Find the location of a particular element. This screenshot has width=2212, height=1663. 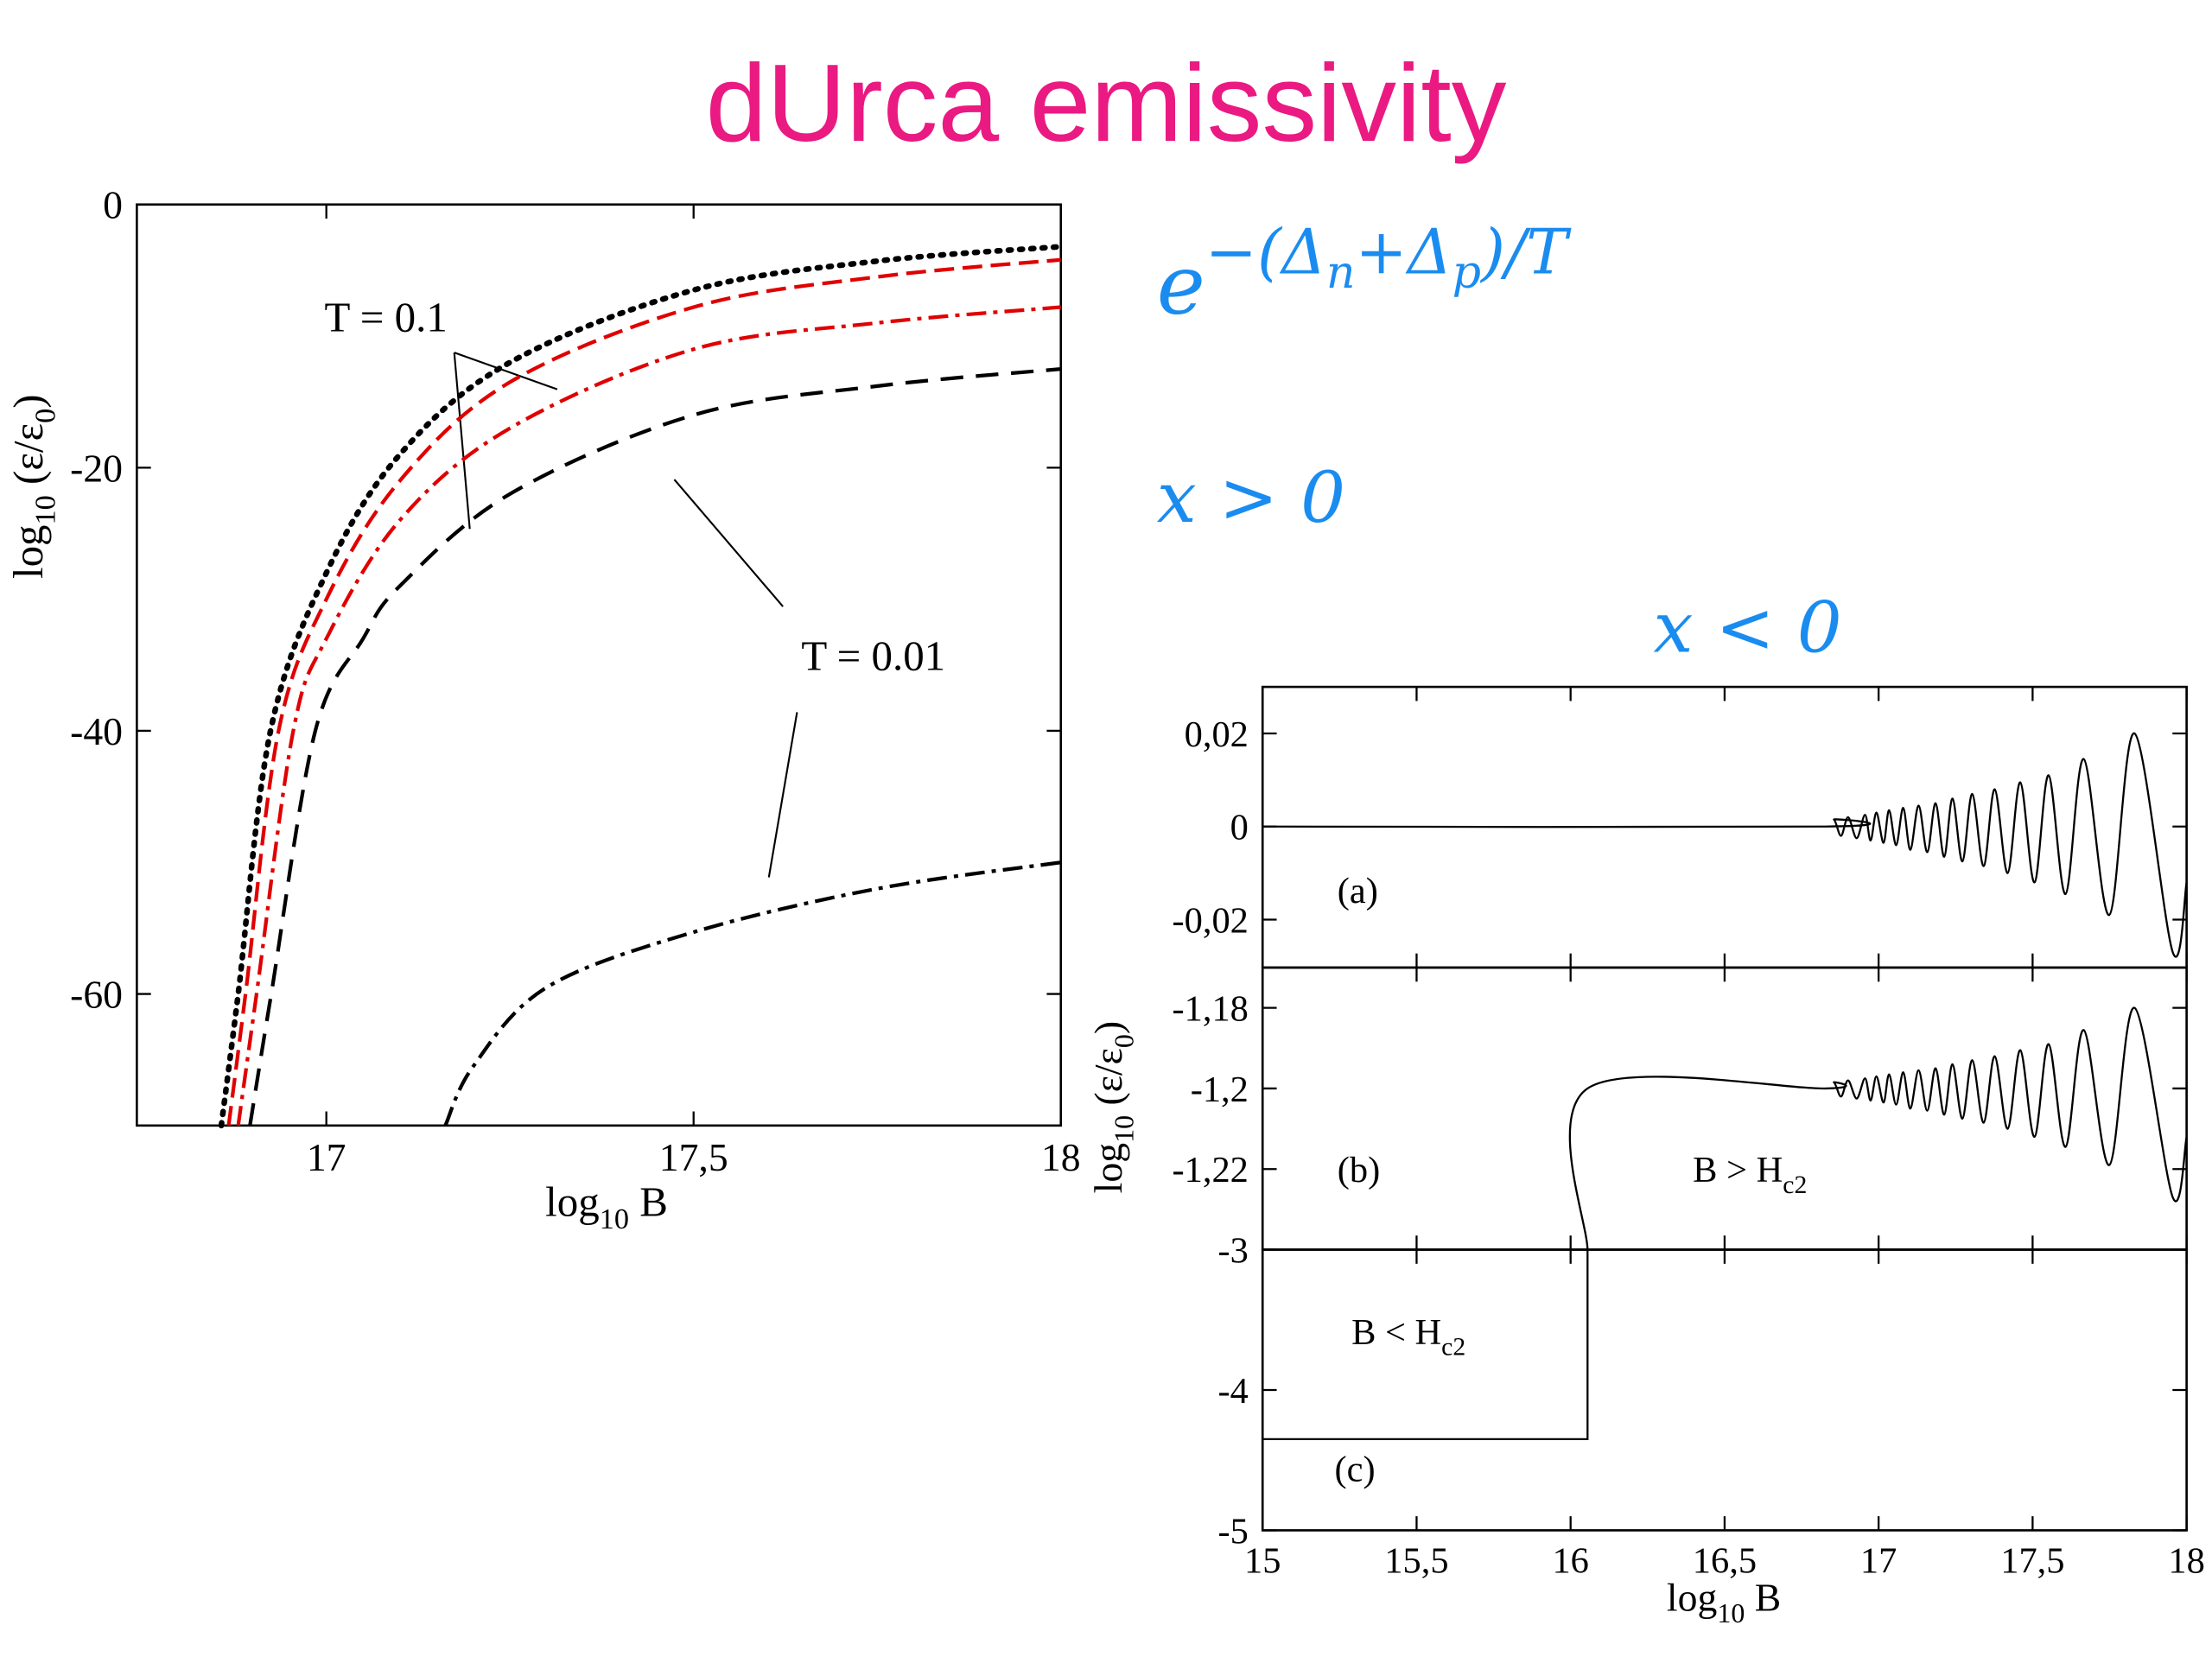

annotation: (c) is located at coordinates (1354, 1469).